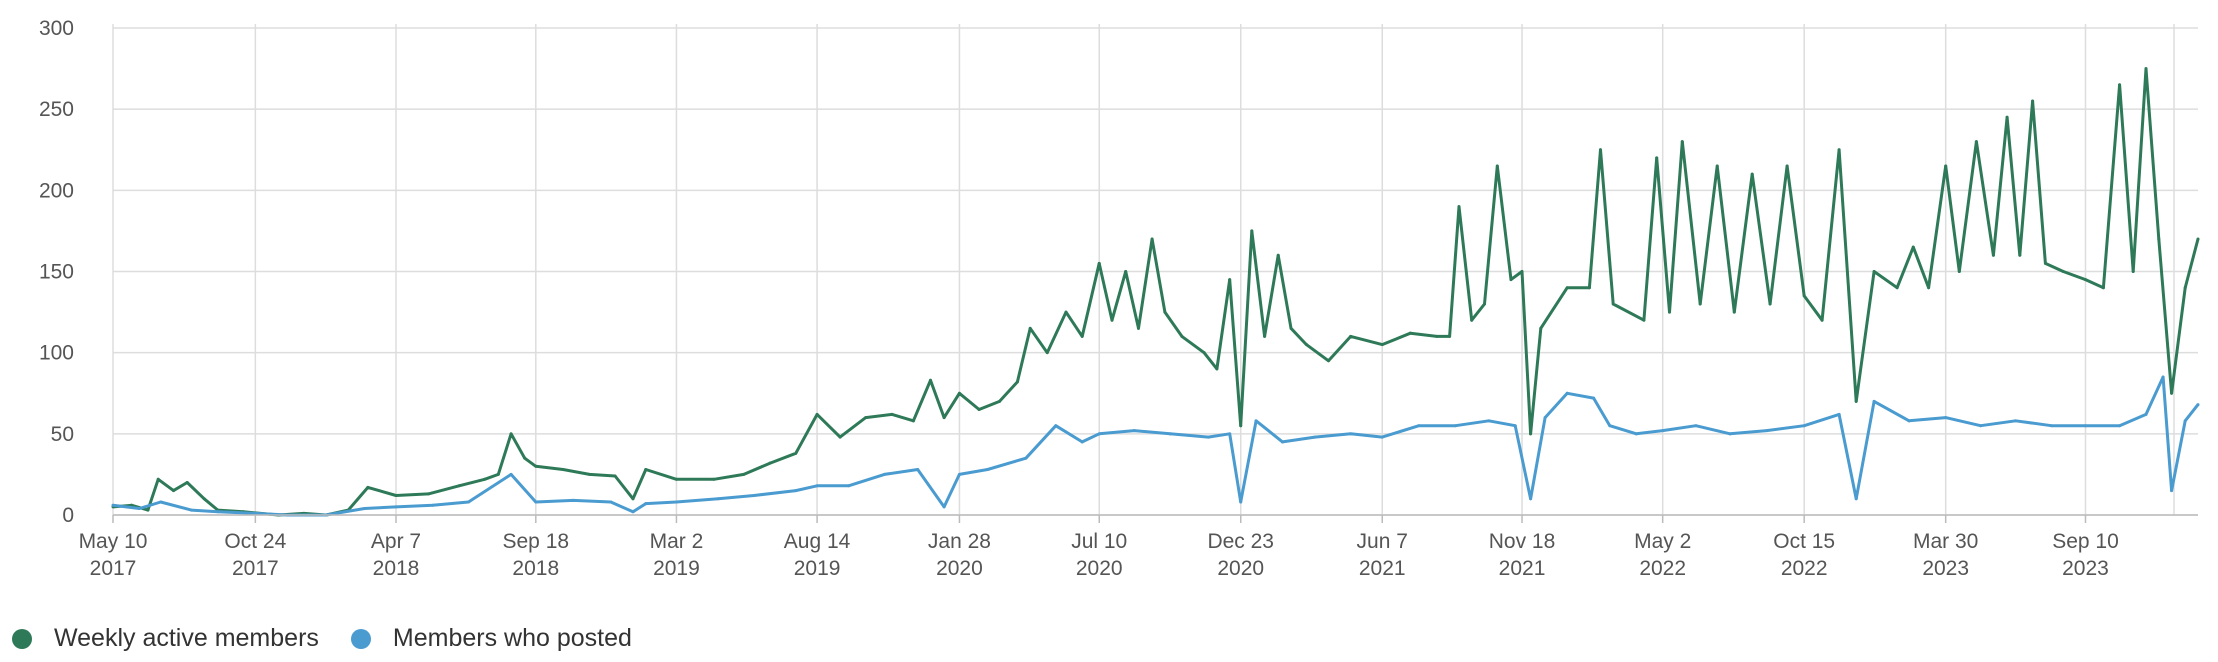  What do you see at coordinates (2085, 555) in the screenshot?
I see `x-tick-label: Sep 10 2023` at bounding box center [2085, 555].